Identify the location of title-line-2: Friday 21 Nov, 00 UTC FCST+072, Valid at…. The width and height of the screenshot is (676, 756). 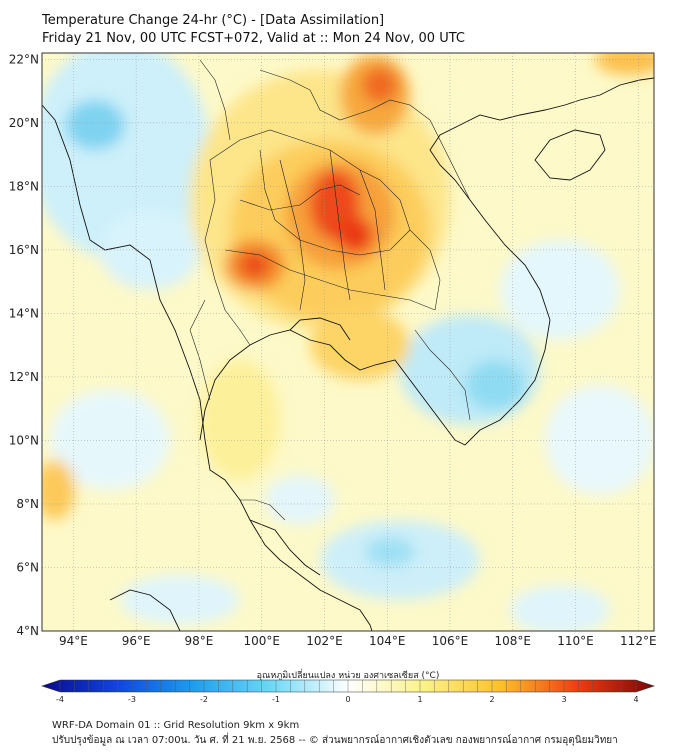
(253, 38).